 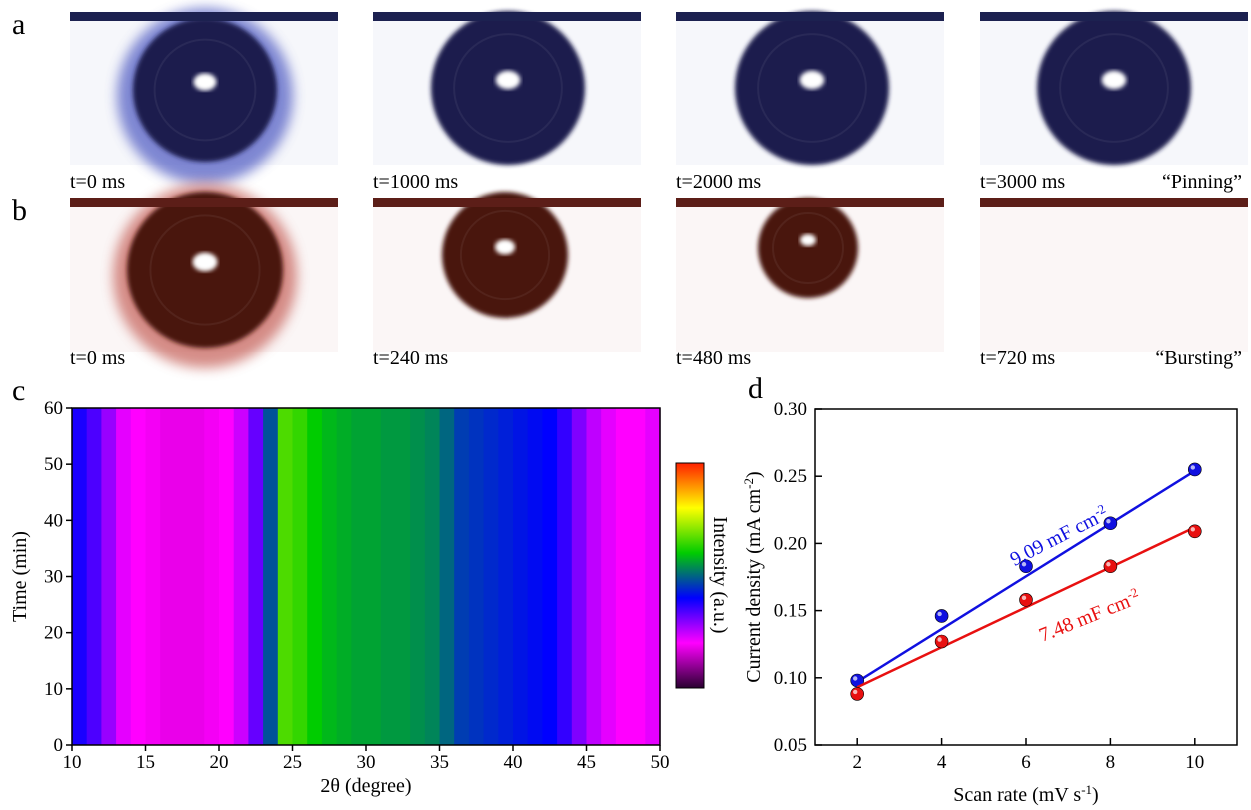 I want to click on x-axis-label-part: ), so click(x=1095, y=795).